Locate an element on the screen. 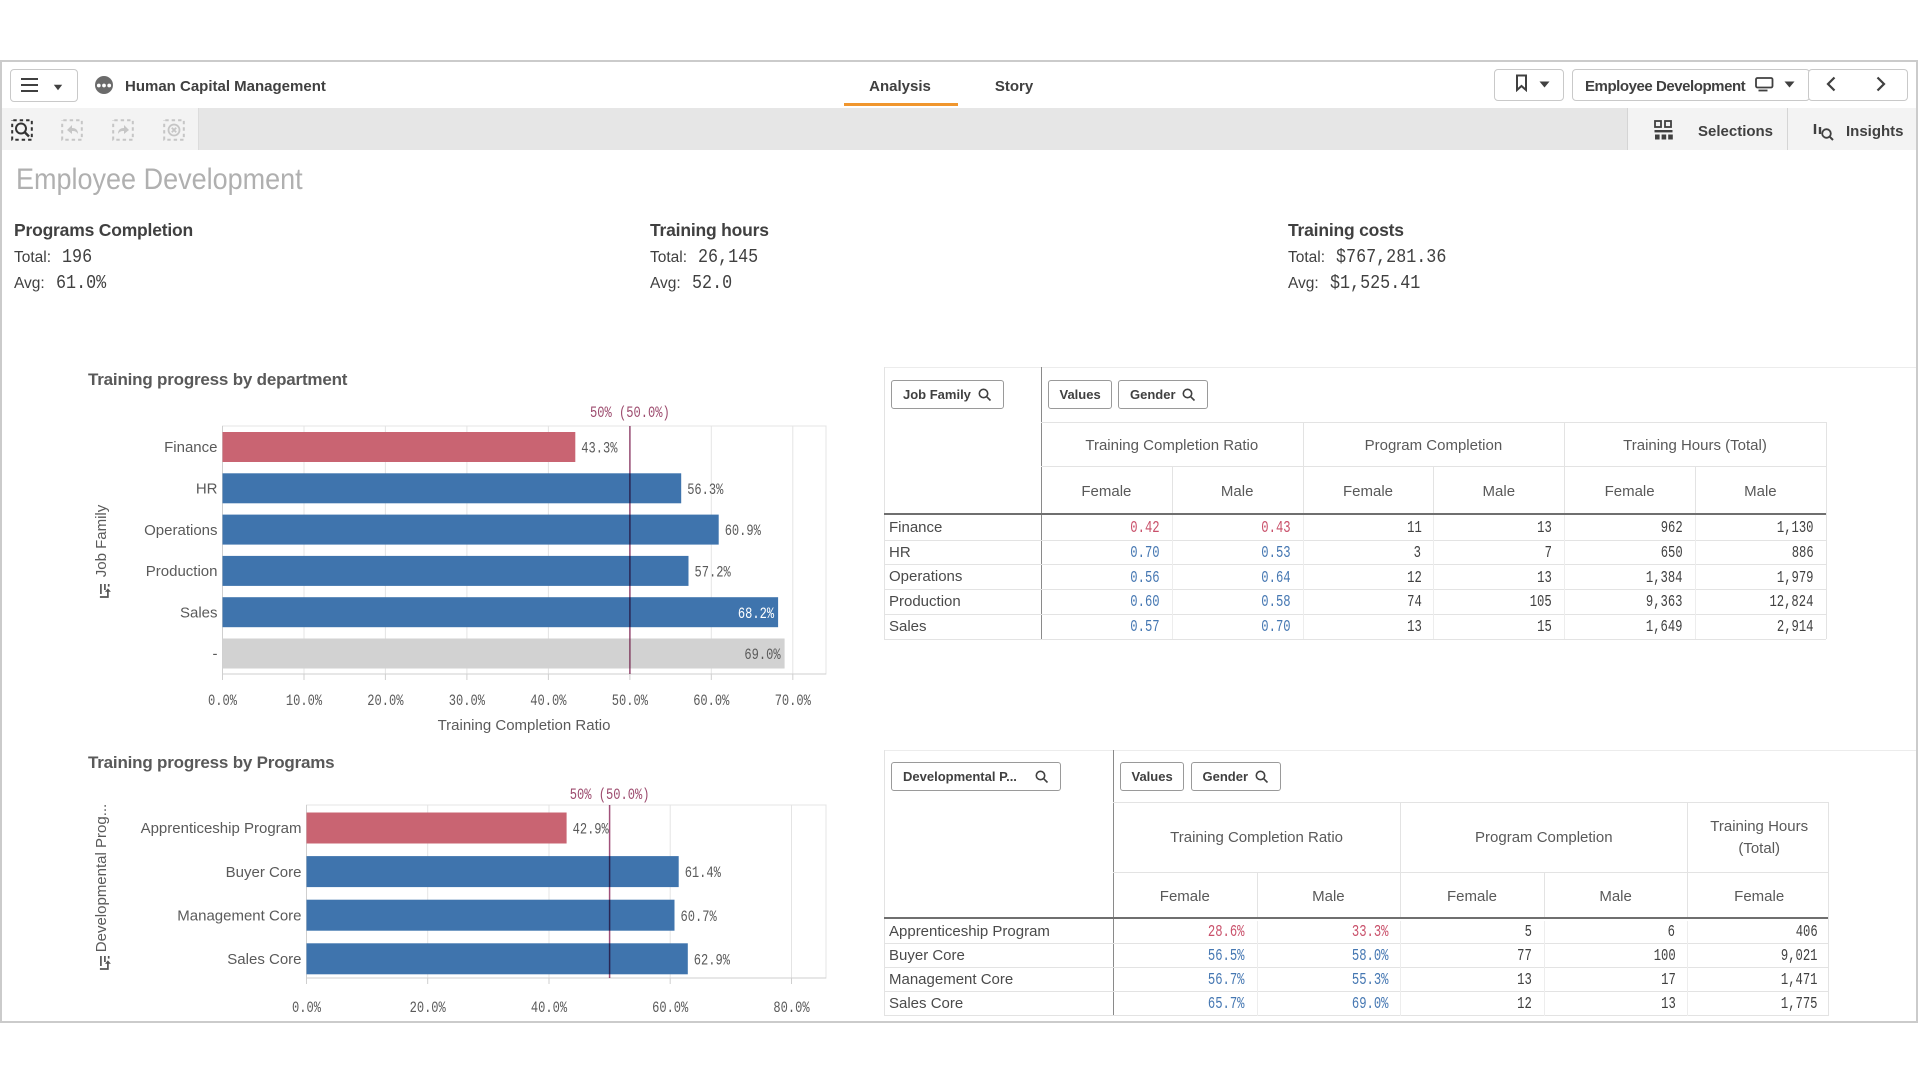 The width and height of the screenshot is (1920, 1080). svg-text: 70.0% is located at coordinates (793, 701).